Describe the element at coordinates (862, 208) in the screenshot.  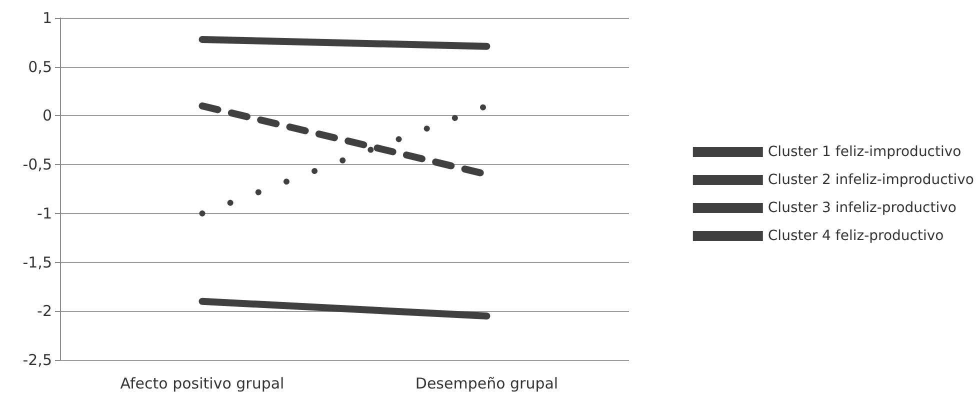
I see `legend-label: Cluster 3 infeliz-productivo` at that location.